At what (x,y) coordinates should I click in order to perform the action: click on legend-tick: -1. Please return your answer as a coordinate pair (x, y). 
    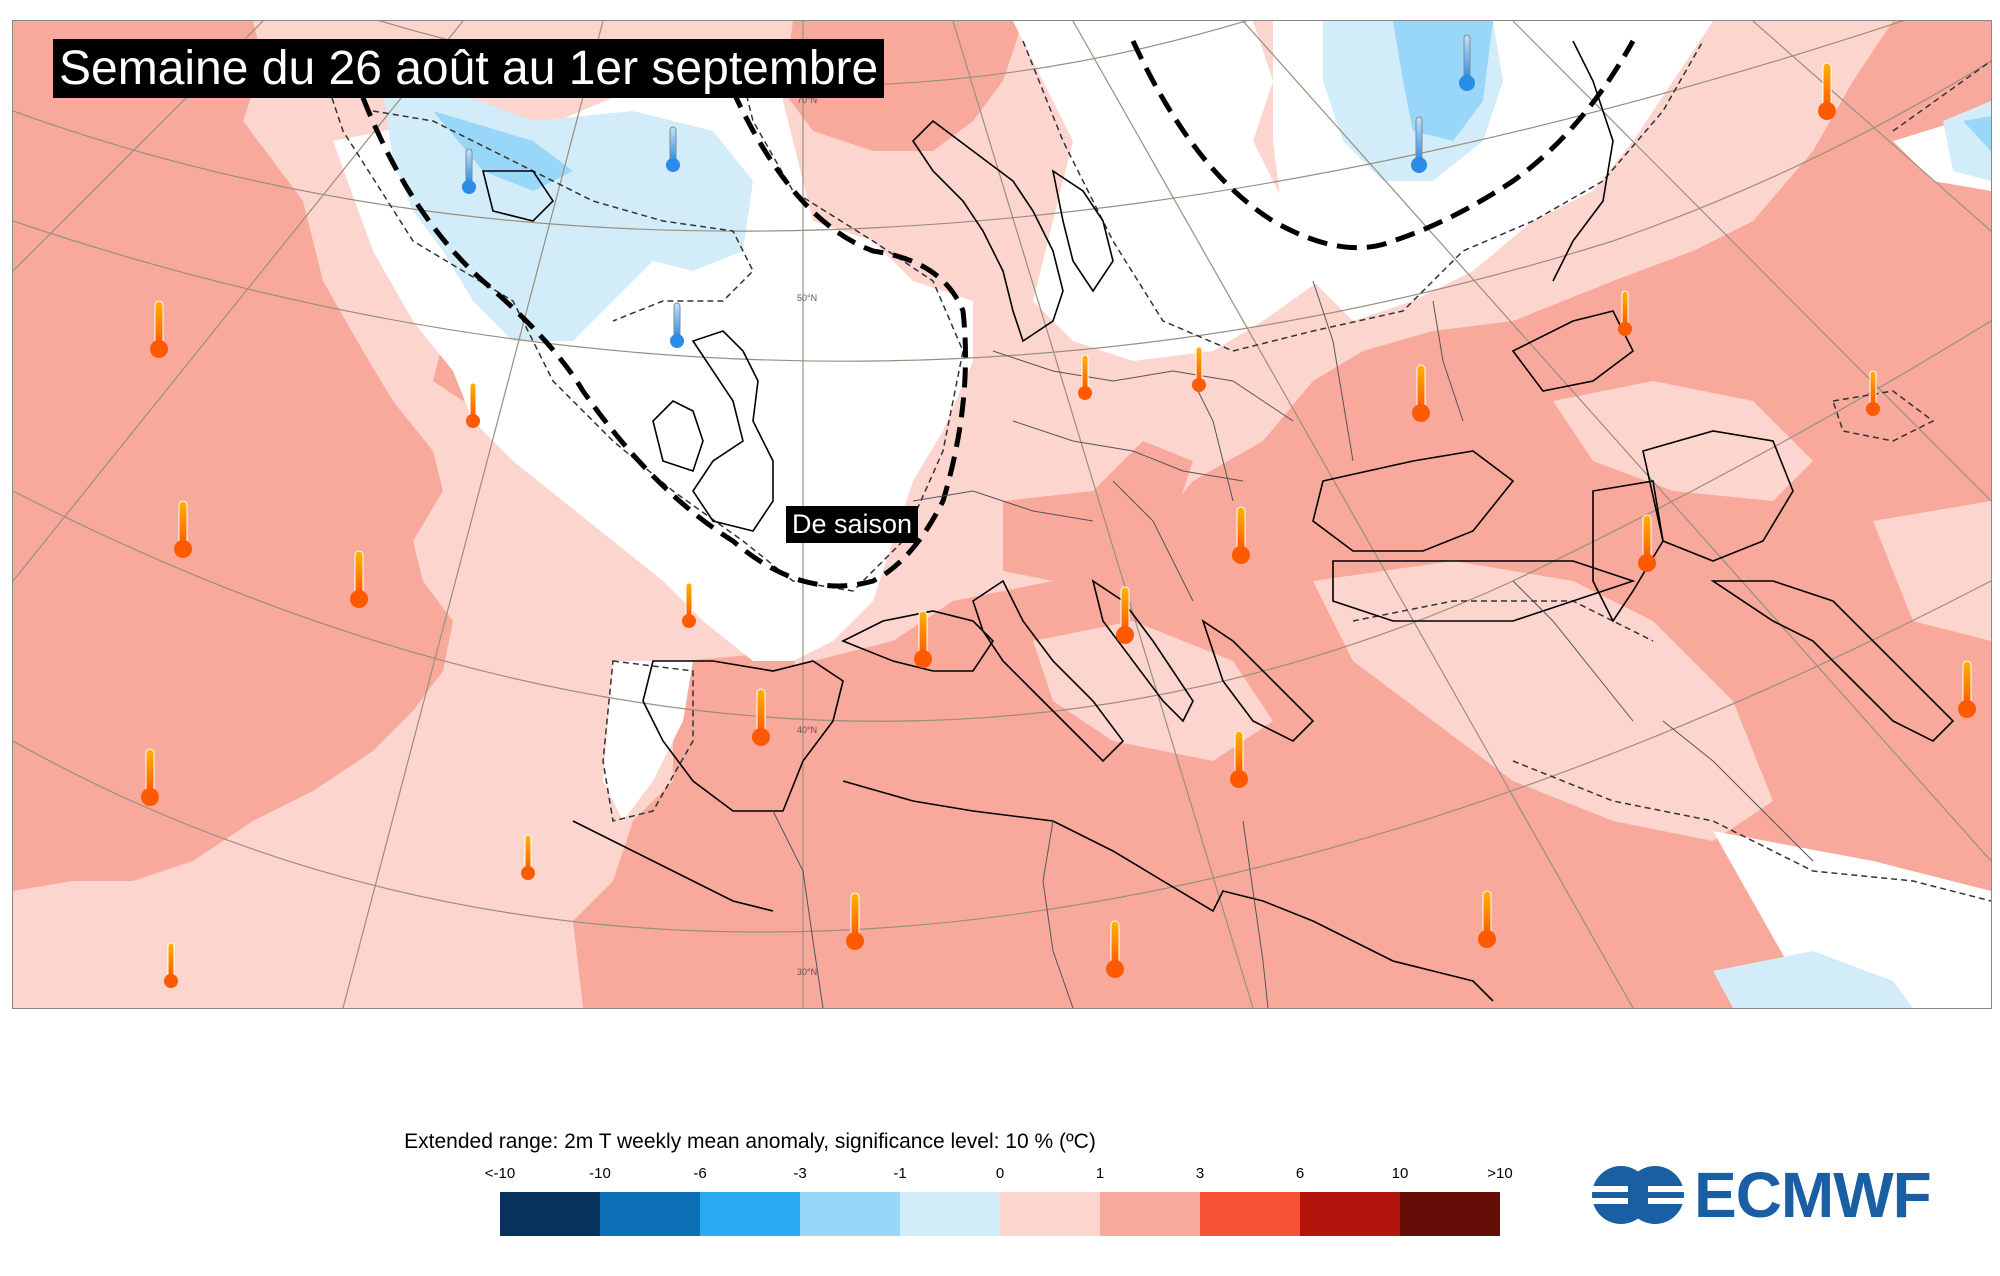
    Looking at the image, I should click on (900, 1173).